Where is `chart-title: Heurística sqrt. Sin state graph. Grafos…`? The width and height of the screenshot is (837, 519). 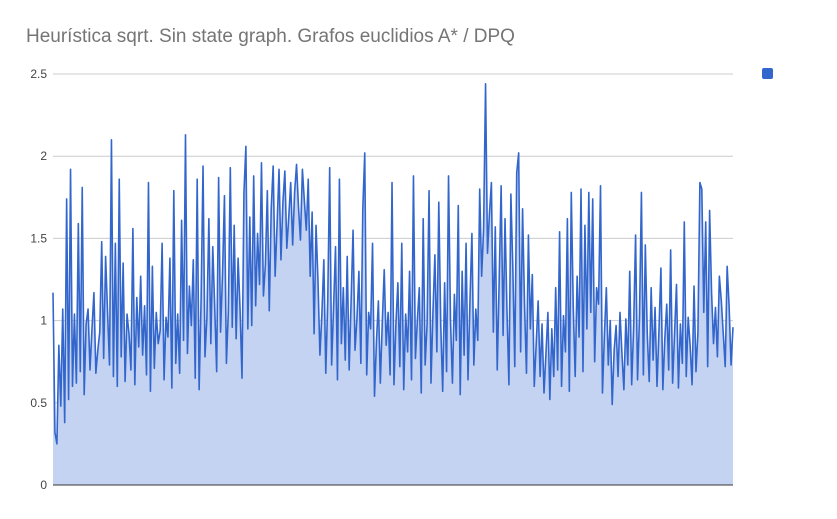 chart-title: Heurística sqrt. Sin state graph. Grafos… is located at coordinates (270, 36).